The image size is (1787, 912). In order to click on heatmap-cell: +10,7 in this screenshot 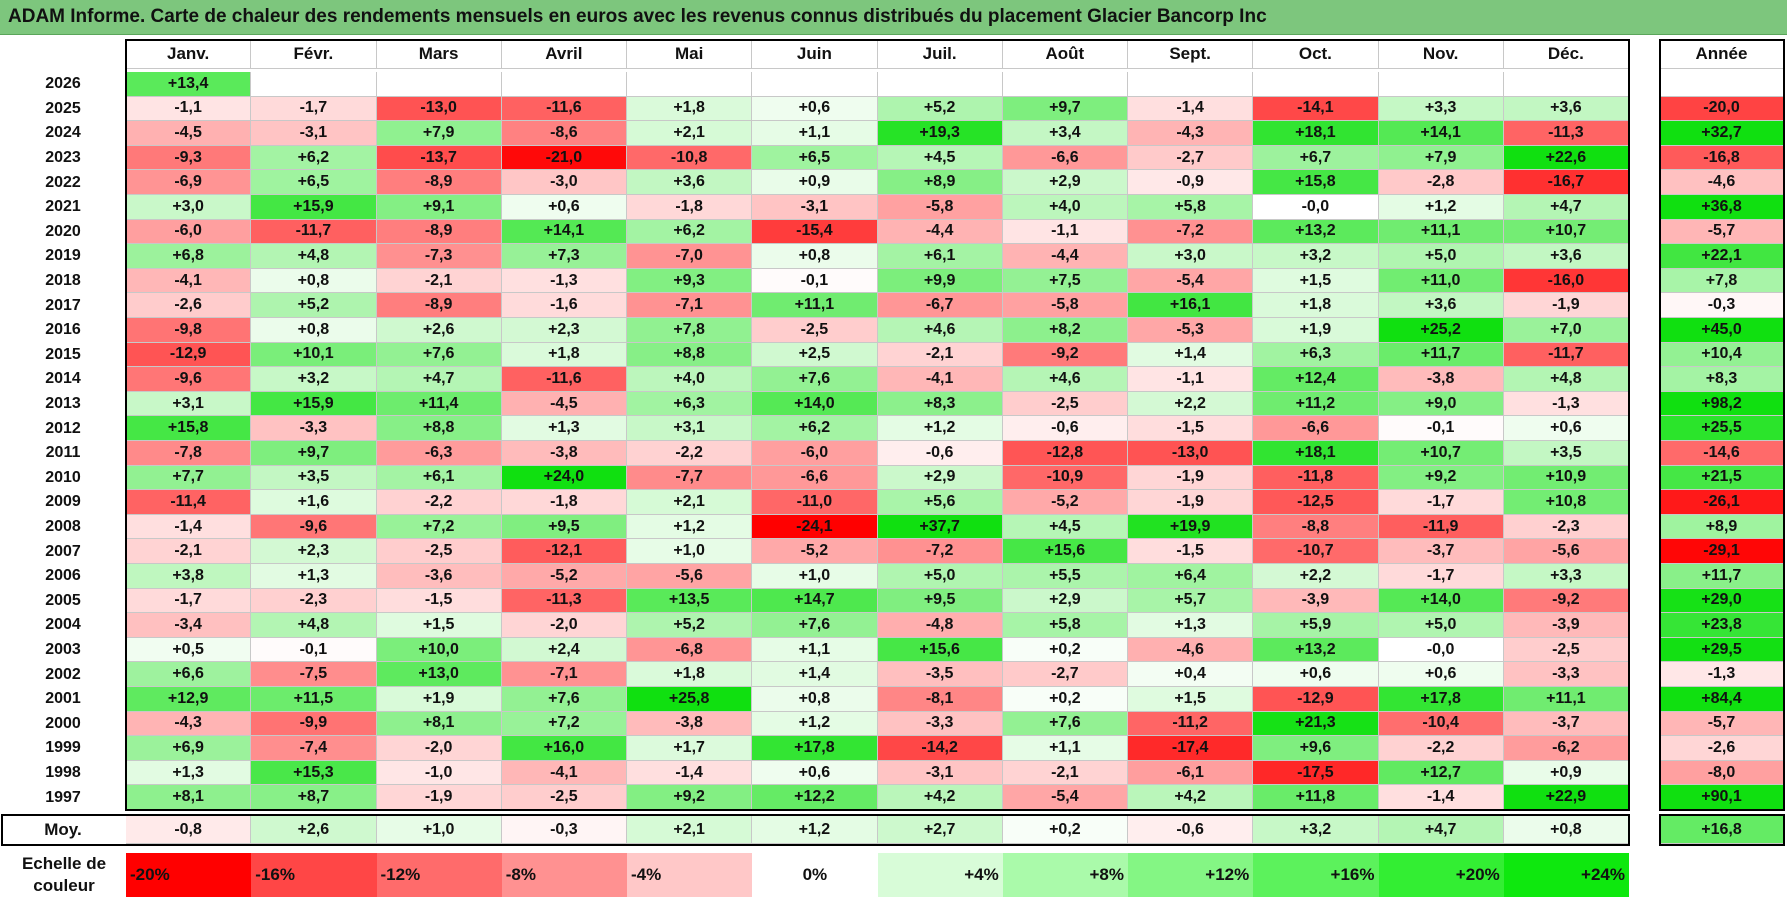, I will do `click(1566, 232)`.